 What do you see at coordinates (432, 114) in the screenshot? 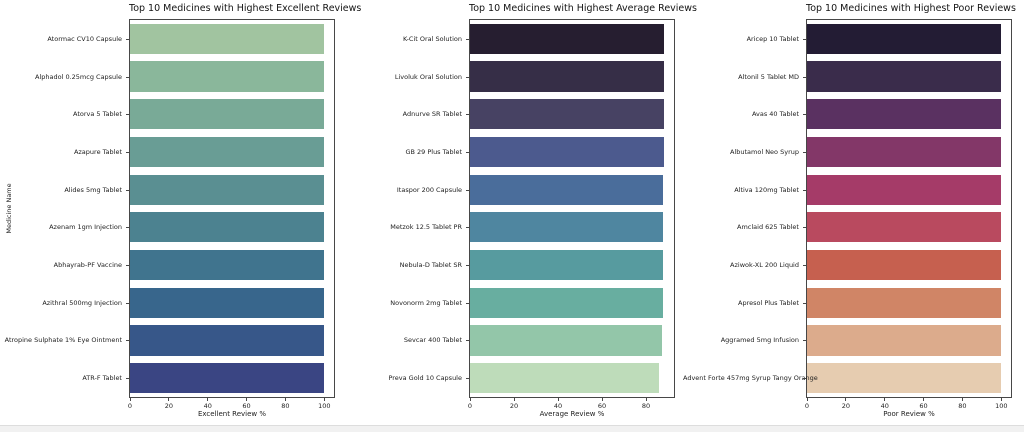
I see `y-tick-label: Adnurve SR Tablet` at bounding box center [432, 114].